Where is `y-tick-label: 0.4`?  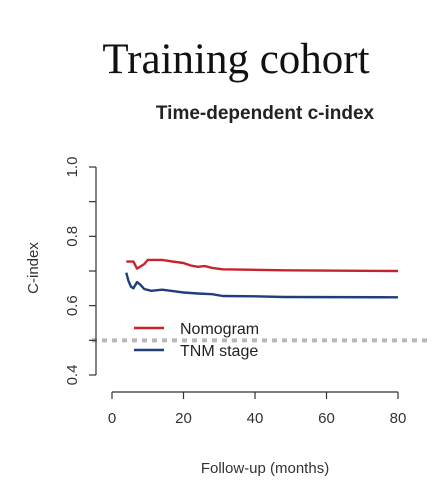
y-tick-label: 0.4 is located at coordinates (72, 375).